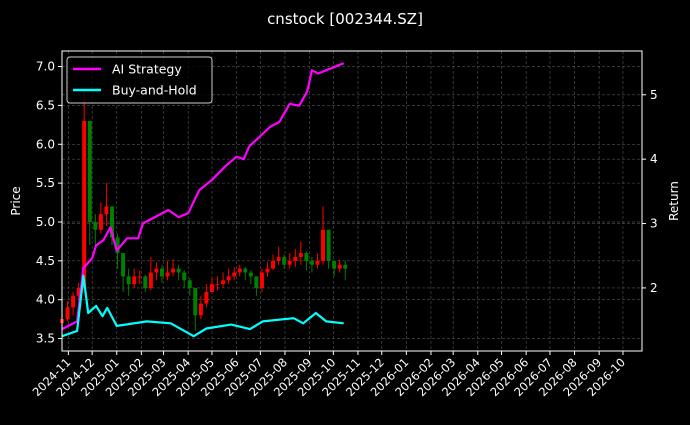  What do you see at coordinates (45, 144) in the screenshot?
I see `y-tick-label: 6.0` at bounding box center [45, 144].